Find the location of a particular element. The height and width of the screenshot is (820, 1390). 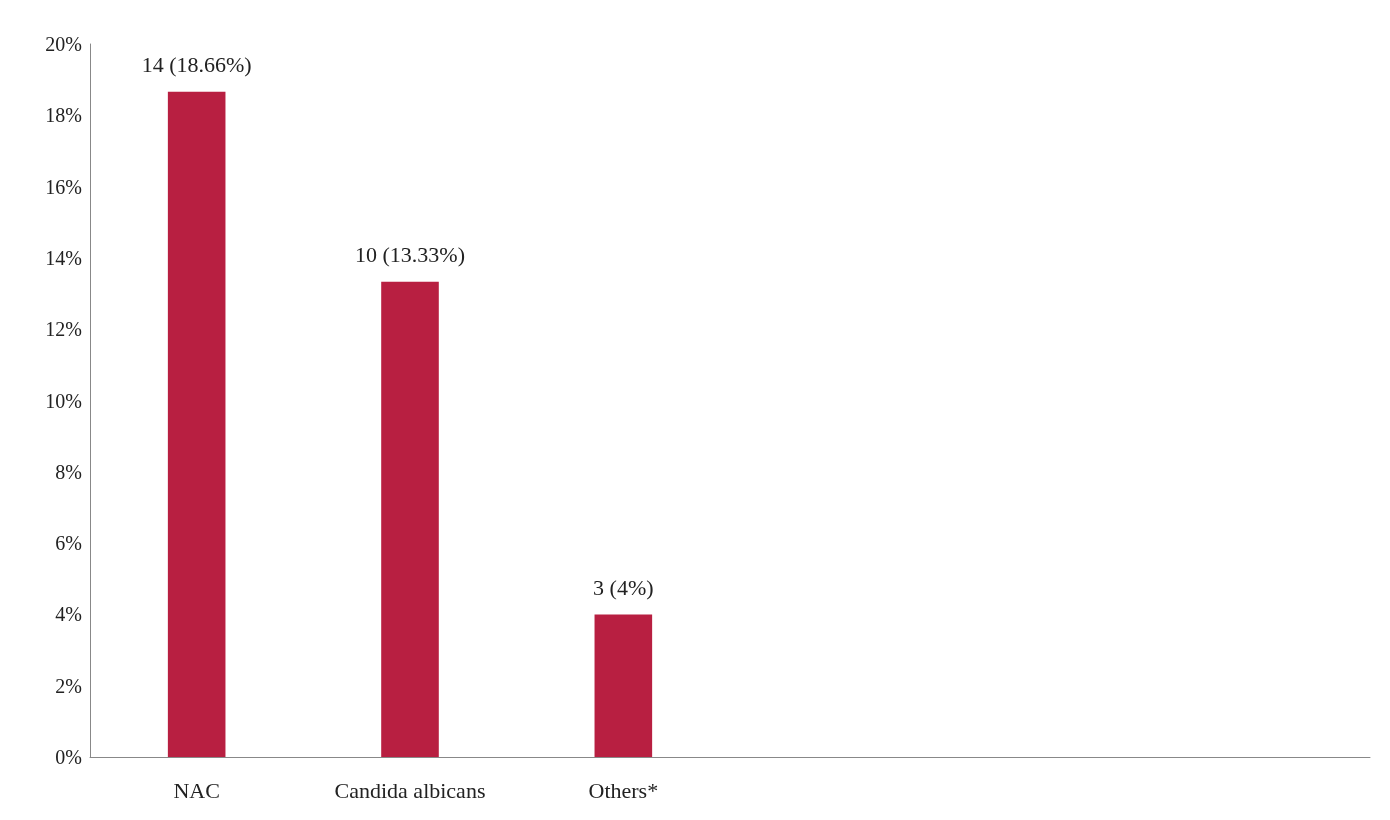

y-tick-label: 20% is located at coordinates (63, 44).